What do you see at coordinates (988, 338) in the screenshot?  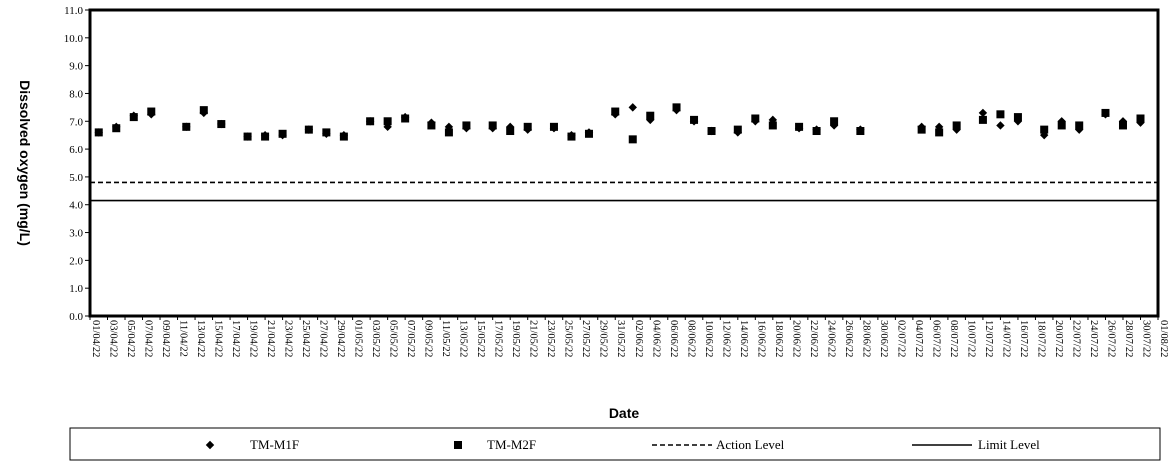 I see `x-tick-label: 12/07/22` at bounding box center [988, 338].